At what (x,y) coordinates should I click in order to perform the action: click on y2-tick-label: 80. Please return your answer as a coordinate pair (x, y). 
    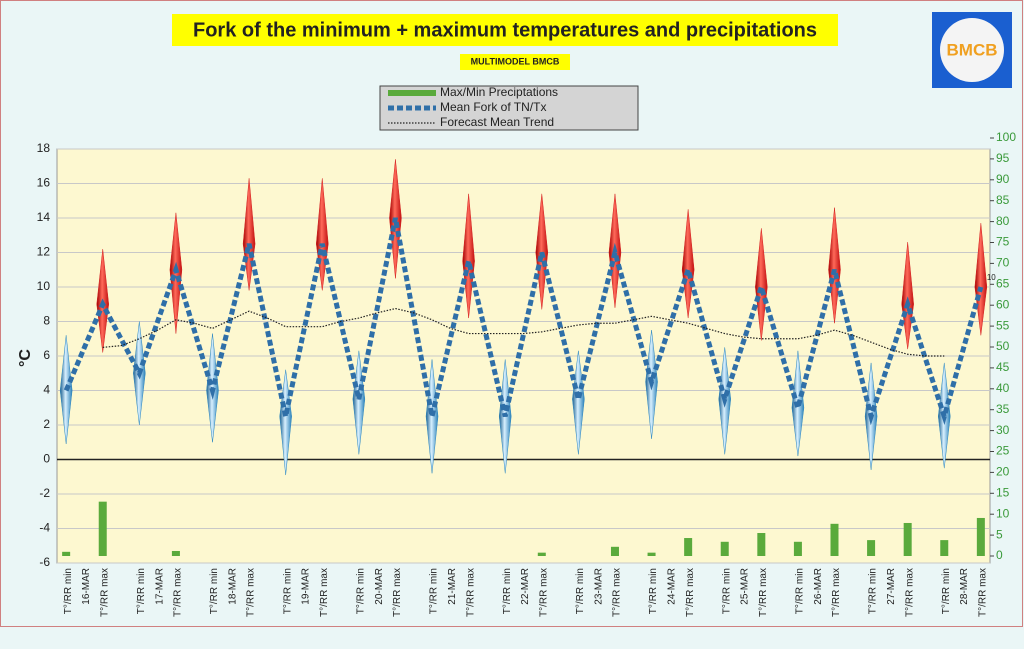
    Looking at the image, I should click on (1003, 221).